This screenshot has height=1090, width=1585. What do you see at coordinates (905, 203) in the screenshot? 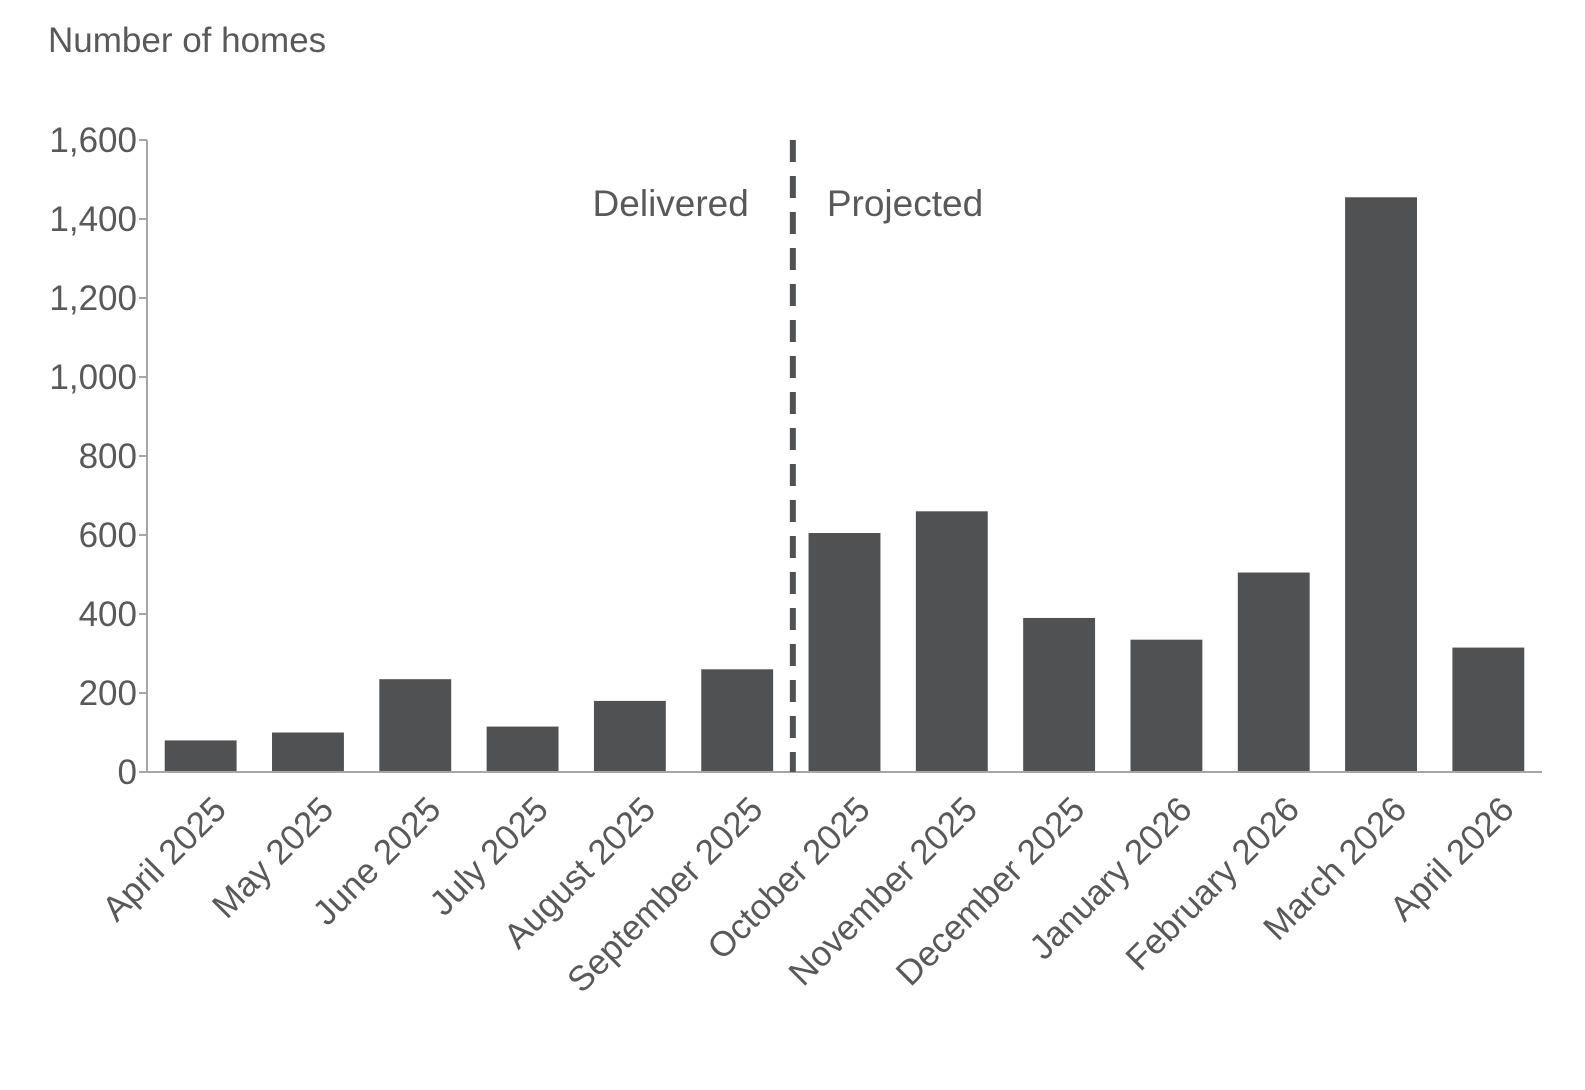
I see `projected-label: Projected` at bounding box center [905, 203].